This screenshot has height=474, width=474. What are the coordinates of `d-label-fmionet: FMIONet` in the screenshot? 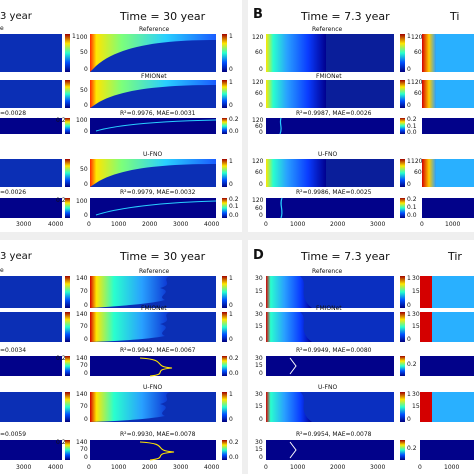 It's located at (329, 308).